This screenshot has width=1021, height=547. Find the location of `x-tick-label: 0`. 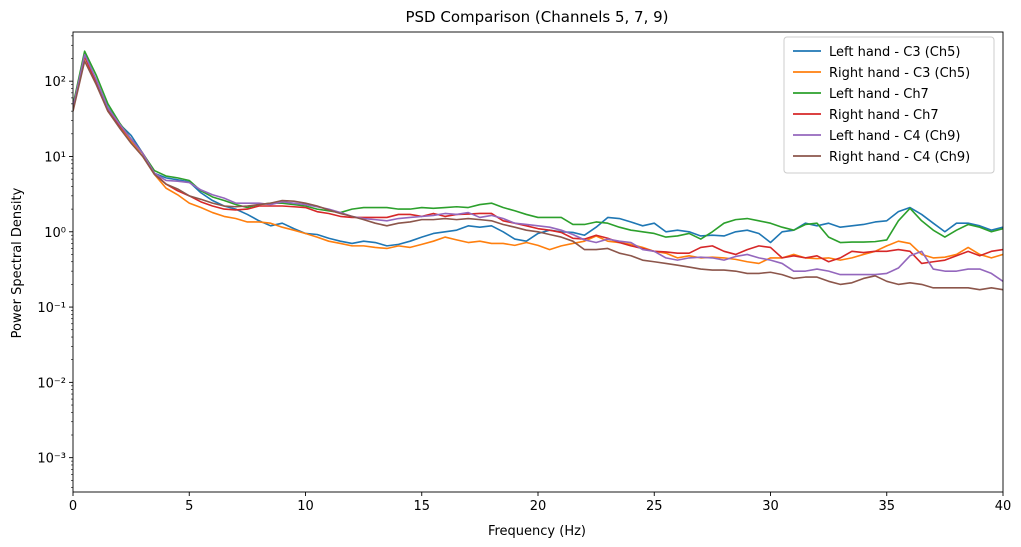

x-tick-label: 0 is located at coordinates (73, 506).